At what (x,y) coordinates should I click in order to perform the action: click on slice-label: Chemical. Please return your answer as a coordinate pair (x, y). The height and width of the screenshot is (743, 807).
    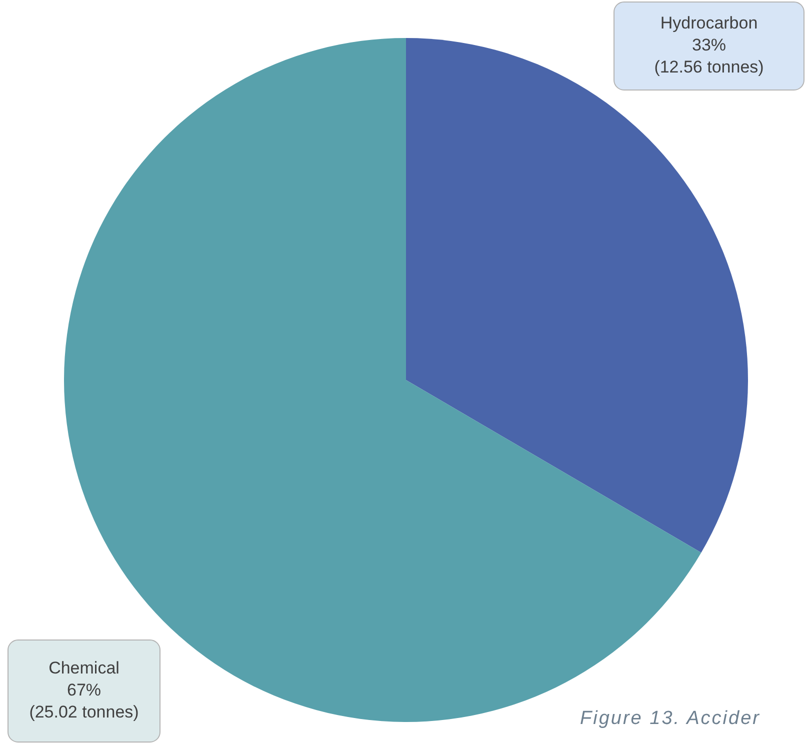
    Looking at the image, I should click on (84, 668).